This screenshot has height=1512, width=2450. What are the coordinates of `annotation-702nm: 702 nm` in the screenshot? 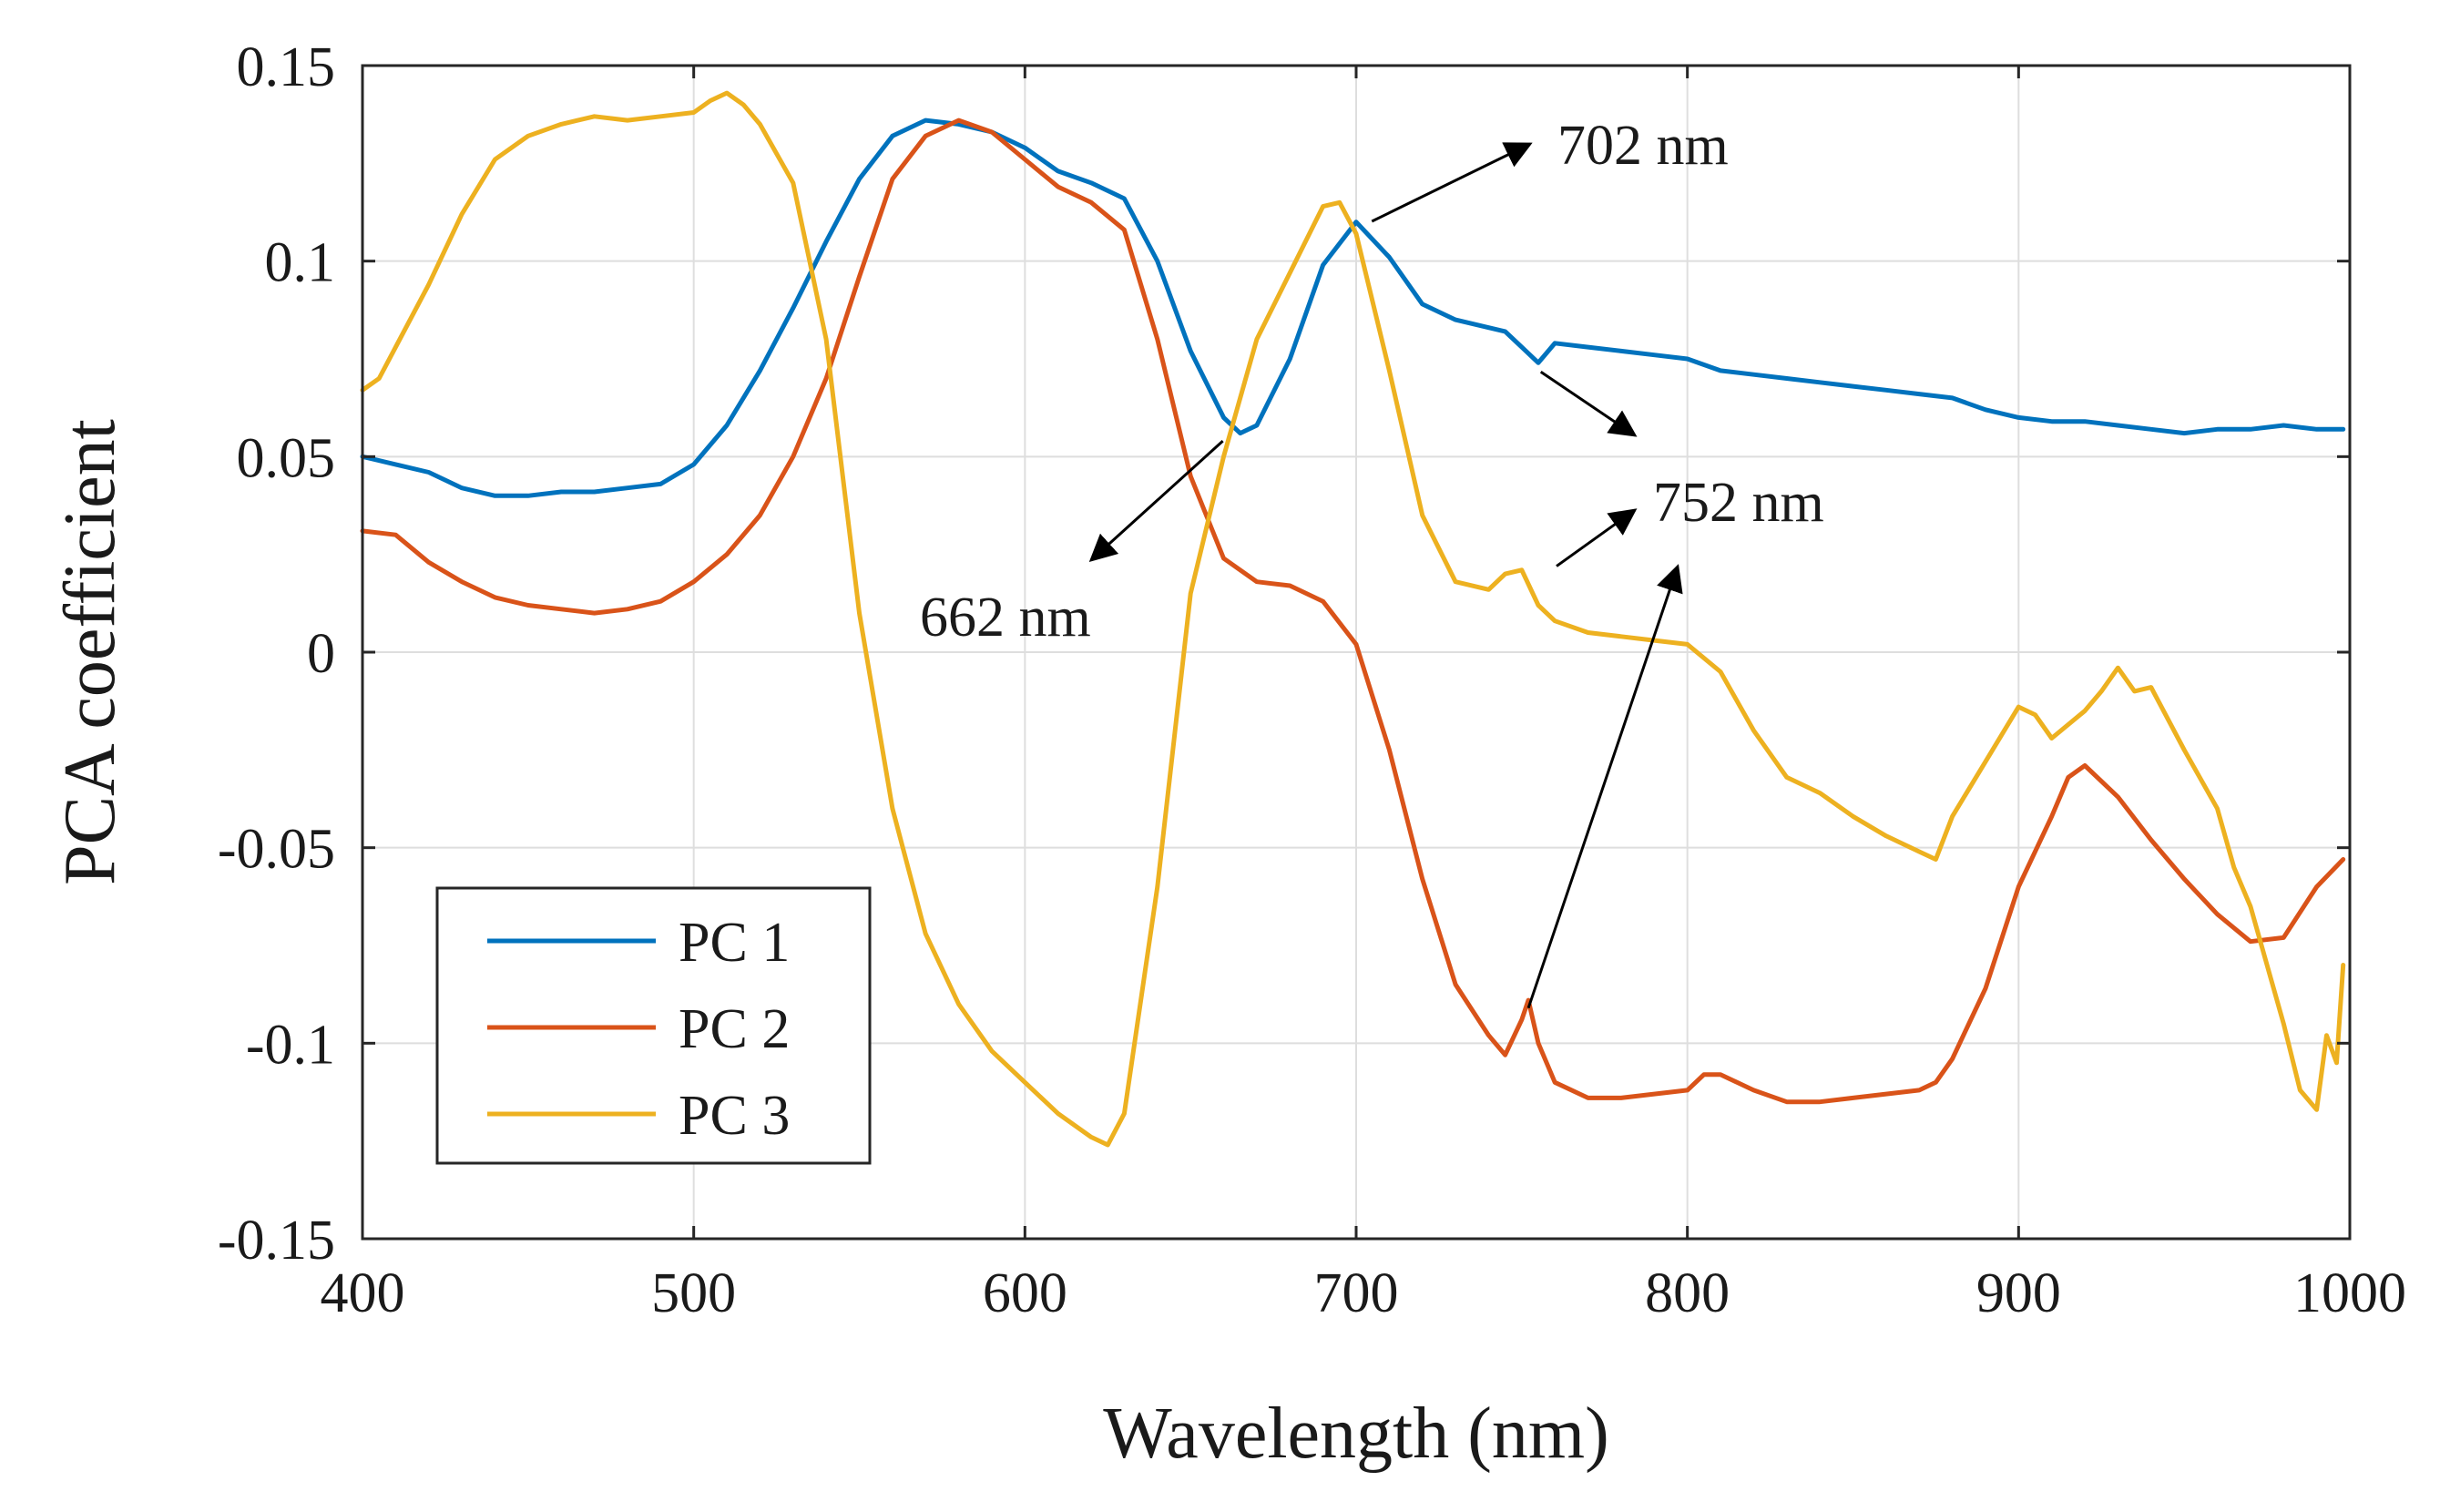 It's located at (1643, 146).